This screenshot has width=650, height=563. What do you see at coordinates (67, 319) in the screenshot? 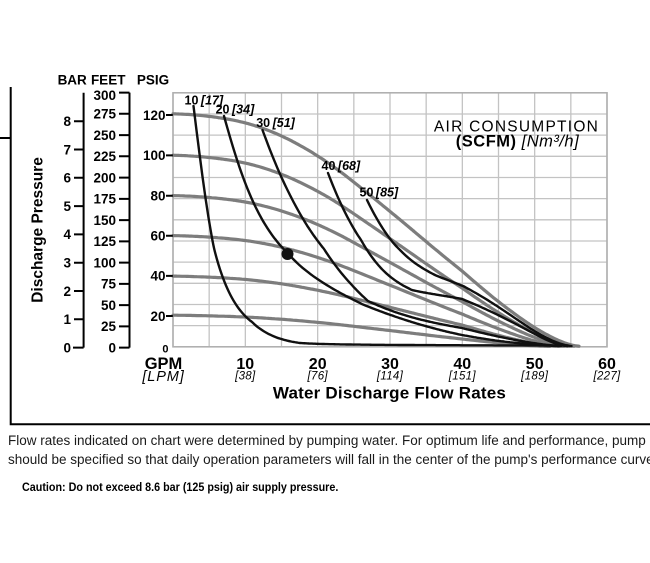
I see `svg-text: 1` at bounding box center [67, 319].